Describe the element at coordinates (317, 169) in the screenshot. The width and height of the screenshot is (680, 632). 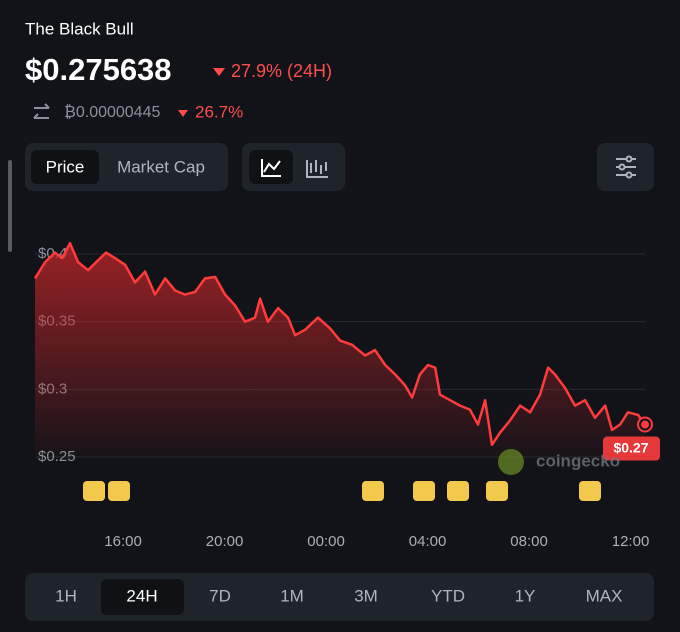
I see `candle-icon` at that location.